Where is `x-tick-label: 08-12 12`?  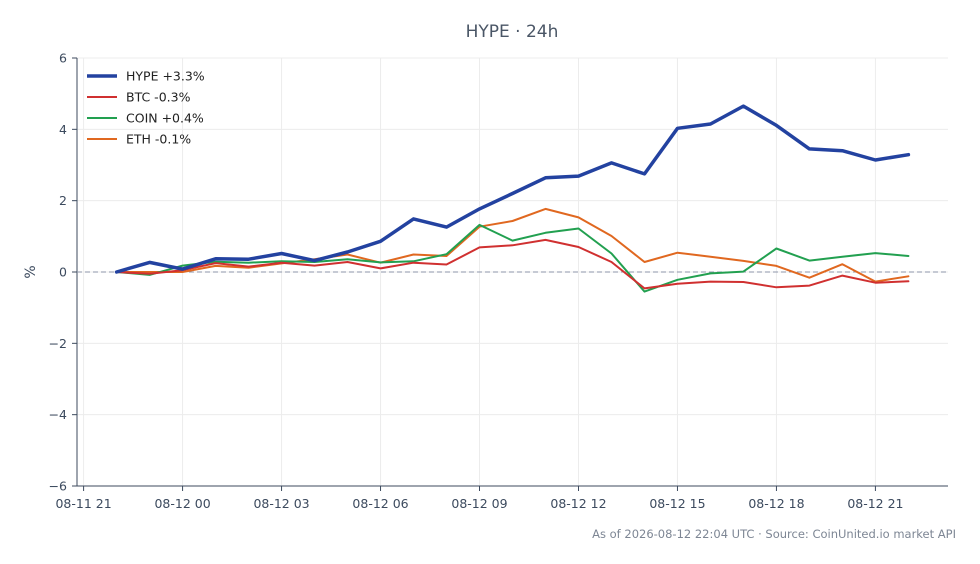 x-tick-label: 08-12 12 is located at coordinates (578, 503).